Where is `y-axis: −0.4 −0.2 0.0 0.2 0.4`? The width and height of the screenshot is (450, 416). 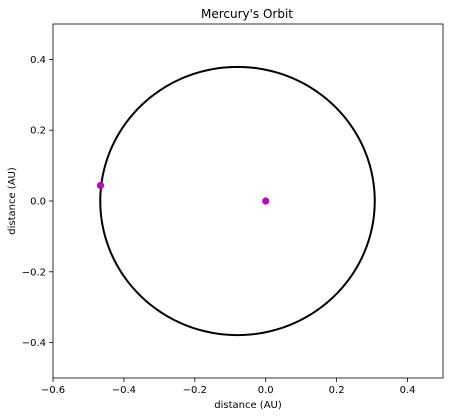 y-axis: −0.4 −0.2 0.0 0.2 0.4 is located at coordinates (37, 202).